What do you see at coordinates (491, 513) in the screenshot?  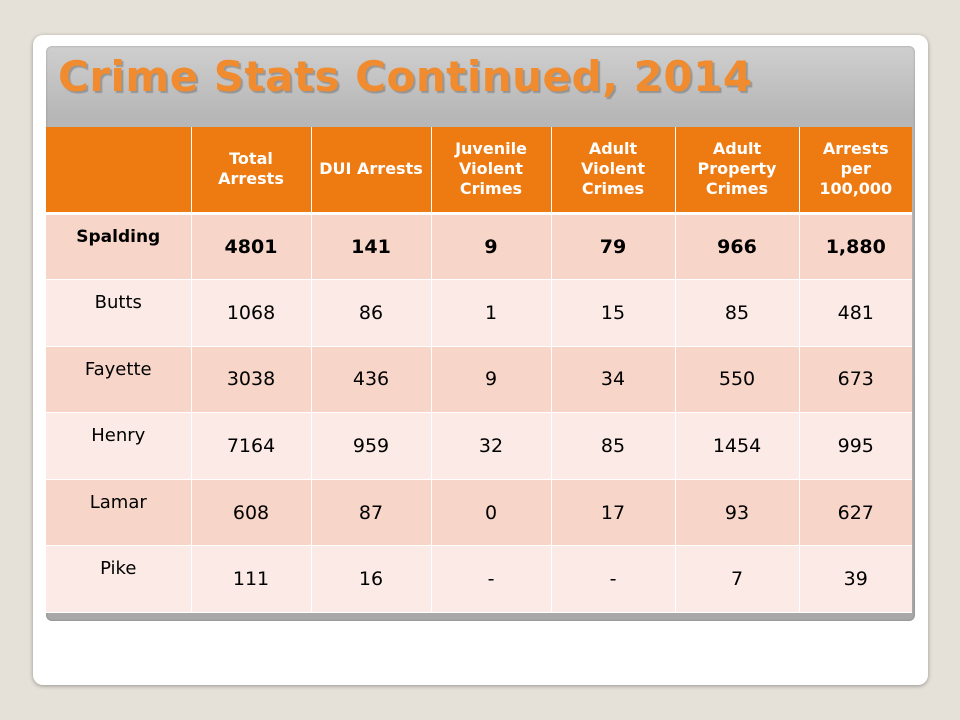 I see `table-cell: 0` at bounding box center [491, 513].